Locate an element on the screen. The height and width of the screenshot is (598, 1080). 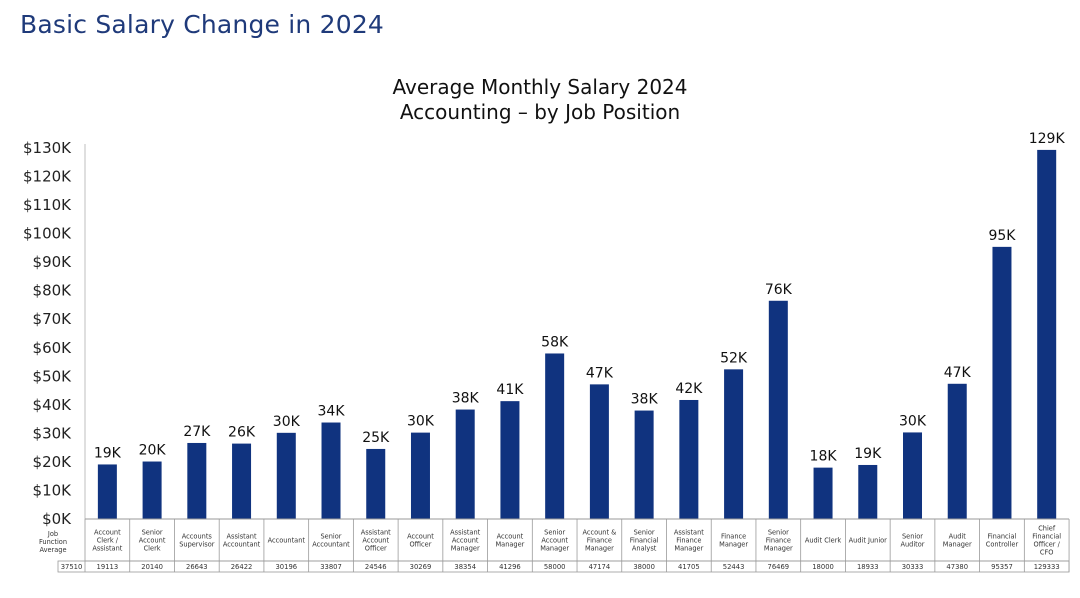
chart-title-line-2: Accounting – by Job Position is located at coordinates (540, 112).